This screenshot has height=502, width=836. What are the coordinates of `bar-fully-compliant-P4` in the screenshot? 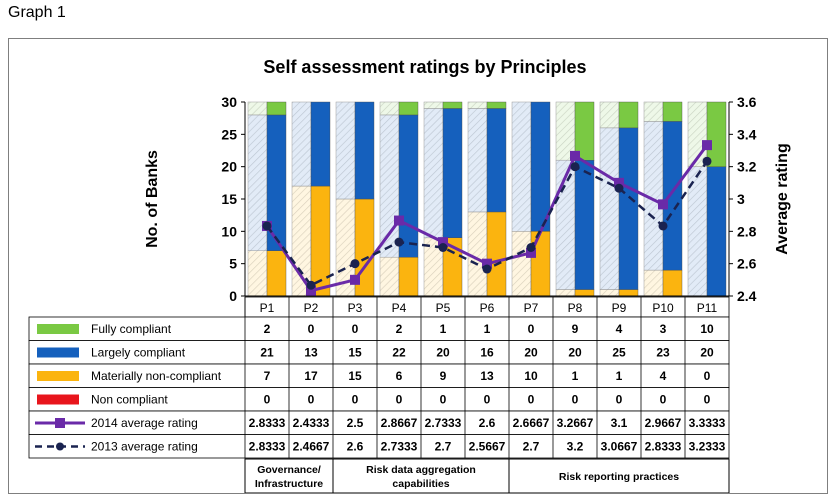 It's located at (408, 108).